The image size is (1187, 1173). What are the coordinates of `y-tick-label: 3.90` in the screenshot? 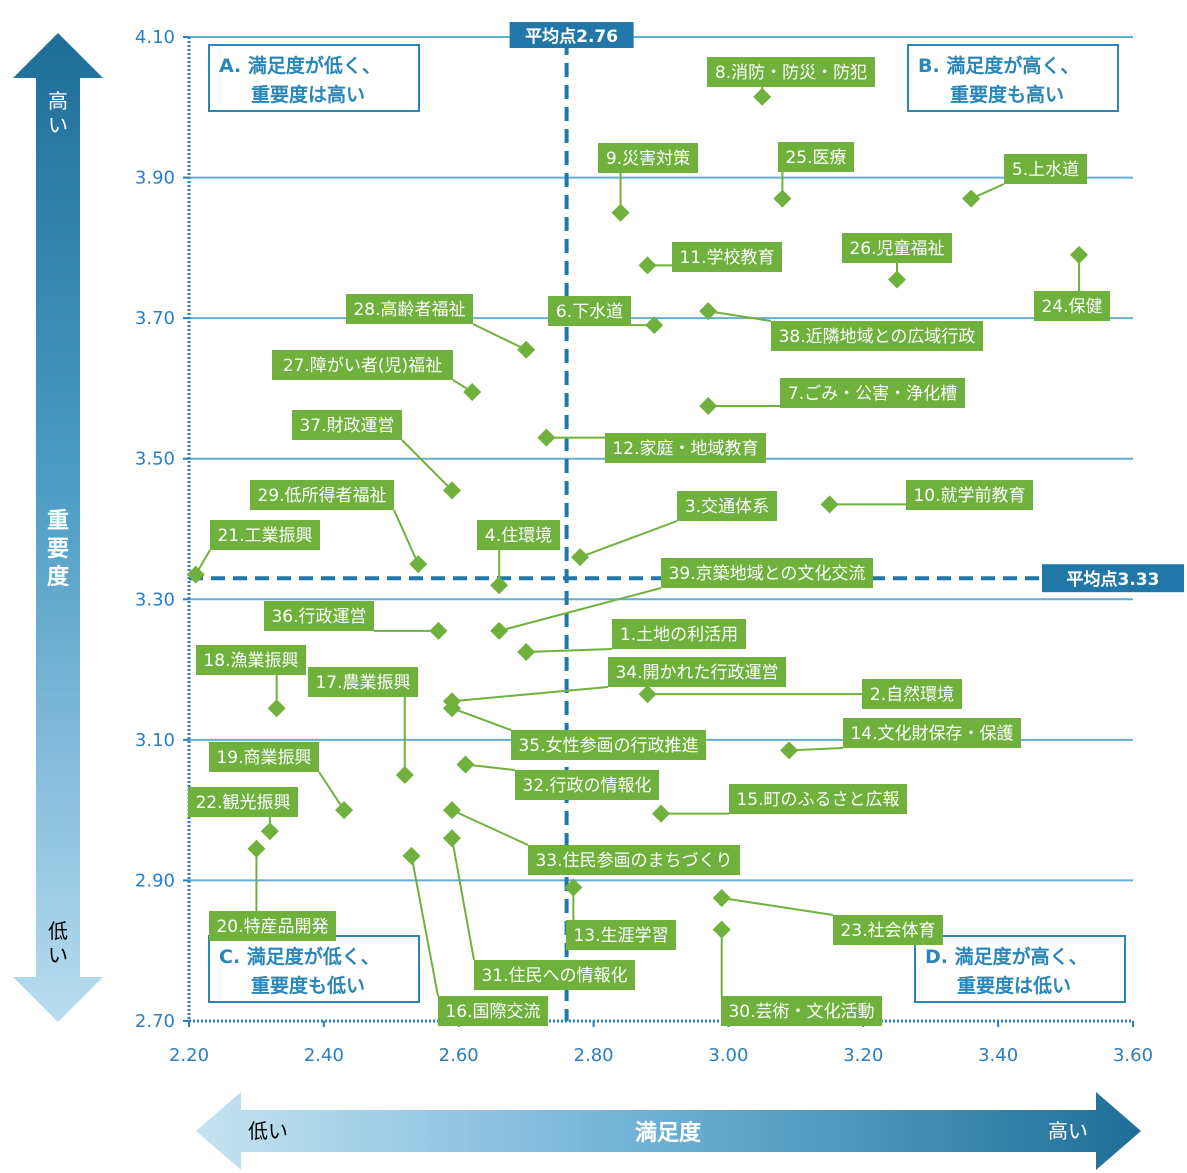 It's located at (155, 178).